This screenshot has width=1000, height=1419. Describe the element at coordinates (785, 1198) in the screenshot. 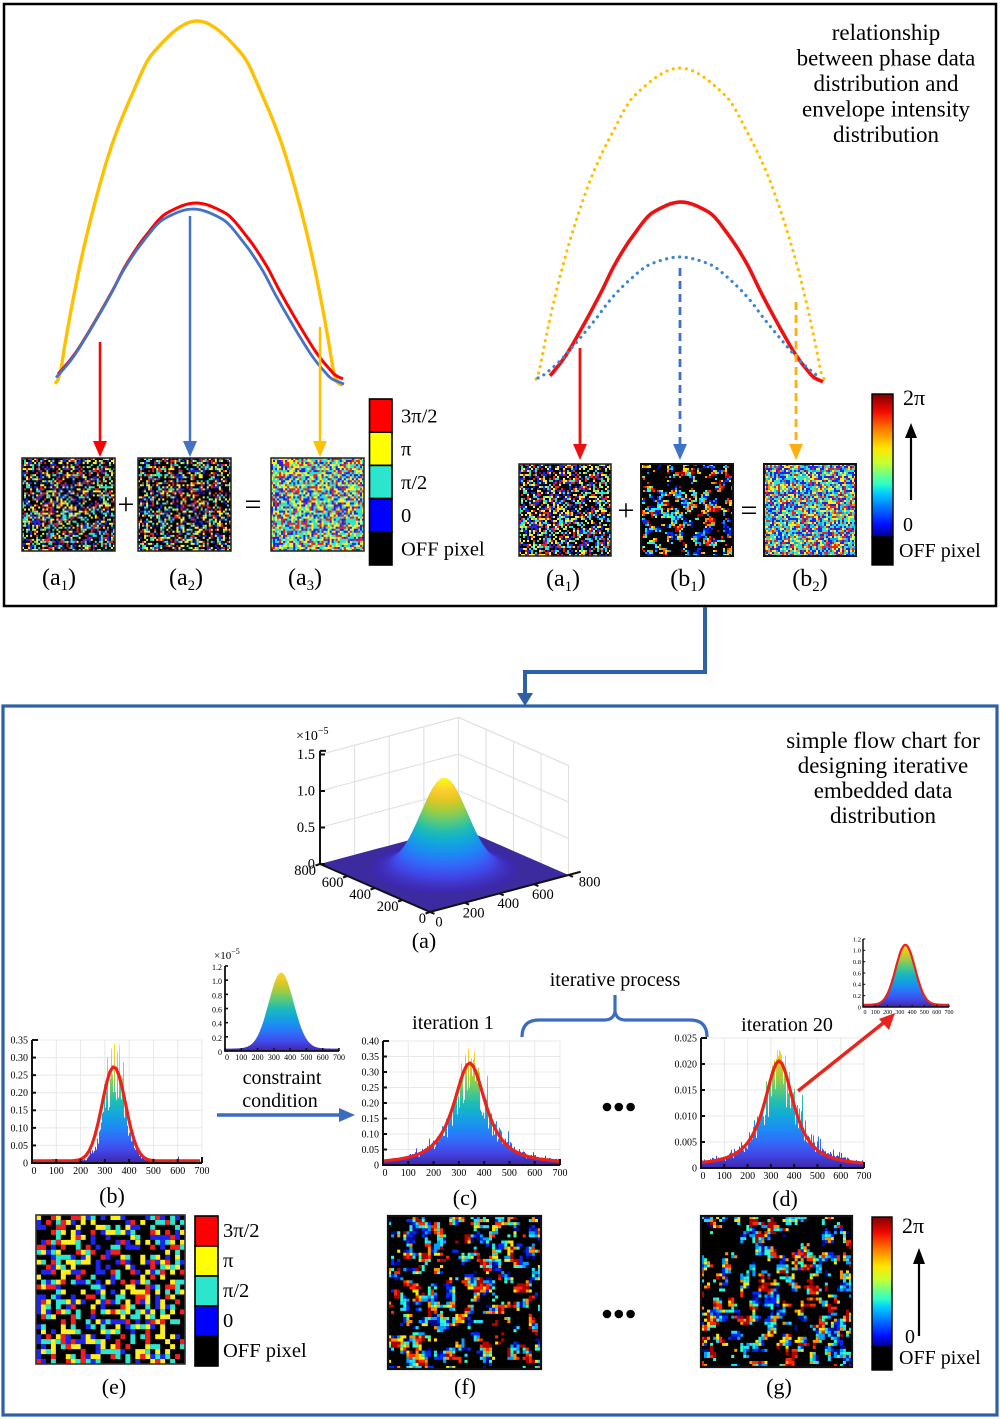

I see `svg-text: (d)` at that location.